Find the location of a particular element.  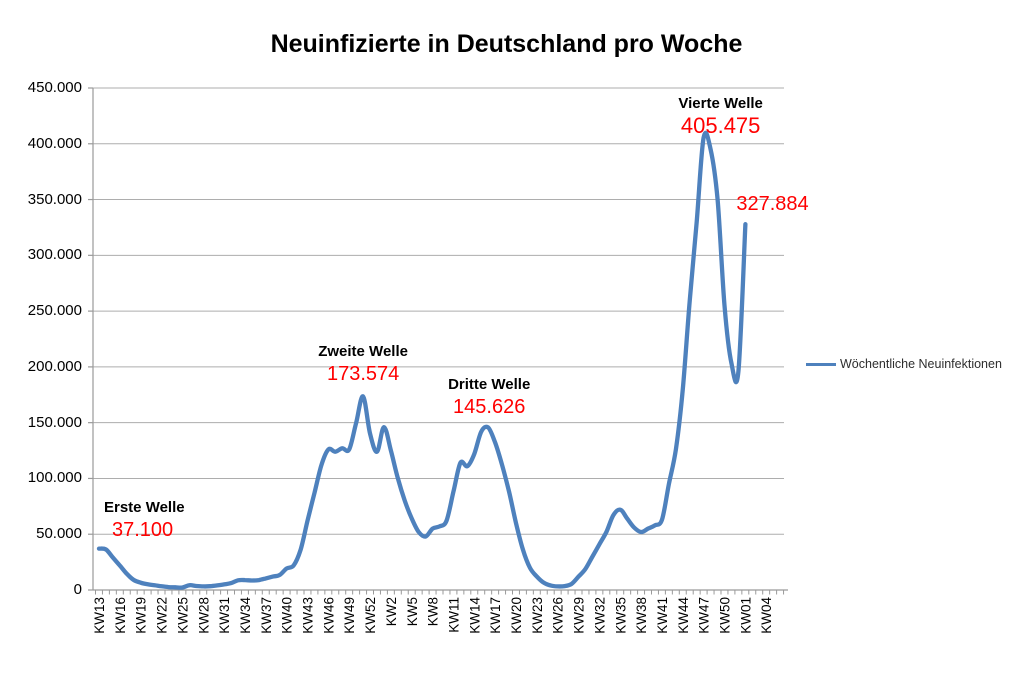

y-axis-label: 0 is located at coordinates (77, 589).